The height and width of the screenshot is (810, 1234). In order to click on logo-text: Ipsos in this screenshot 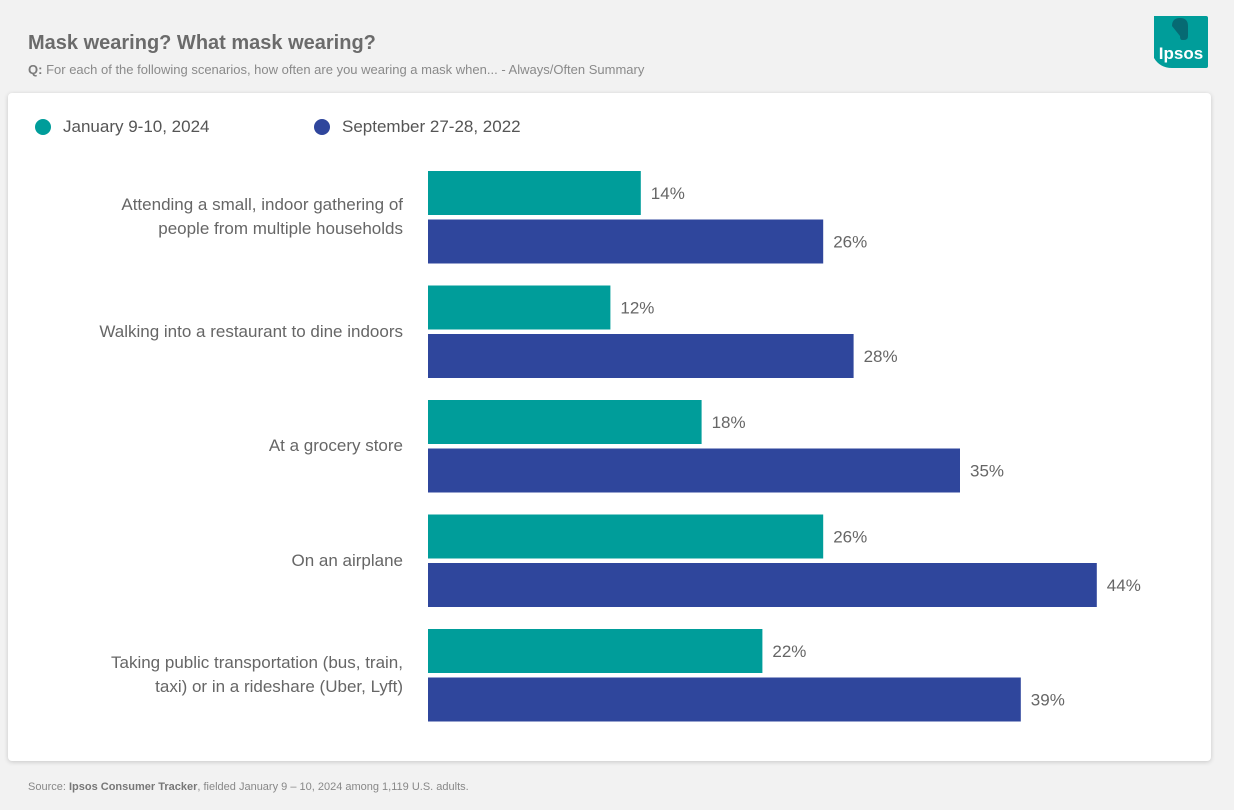, I will do `click(1181, 53)`.